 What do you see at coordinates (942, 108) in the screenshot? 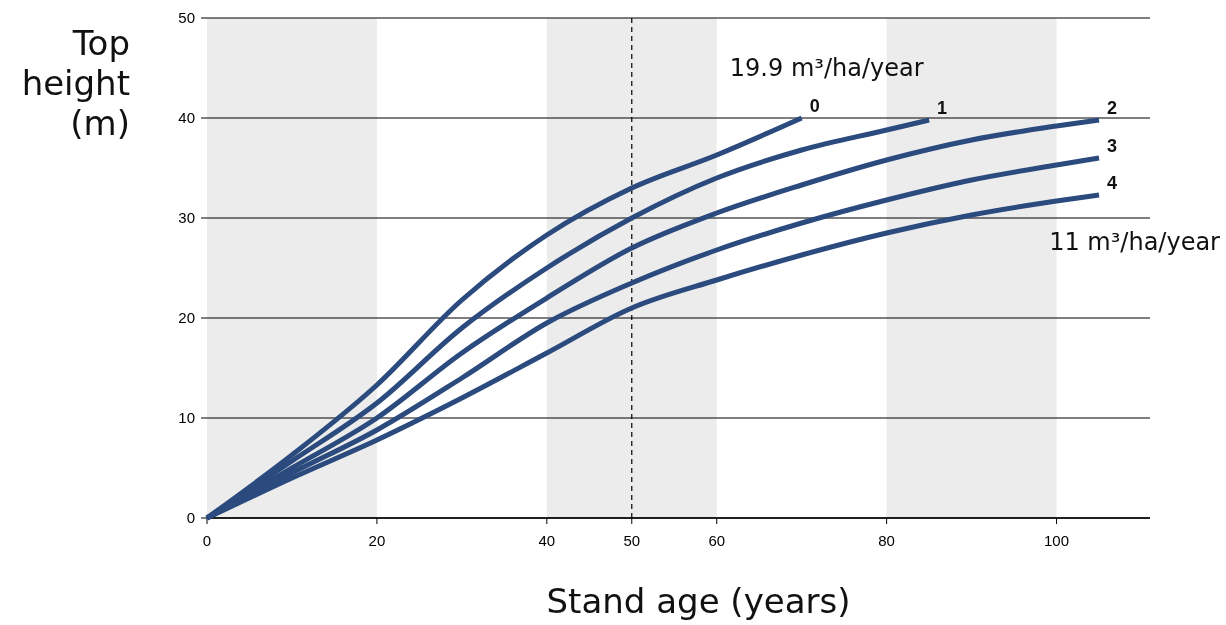
I see `series-label: 1` at bounding box center [942, 108].